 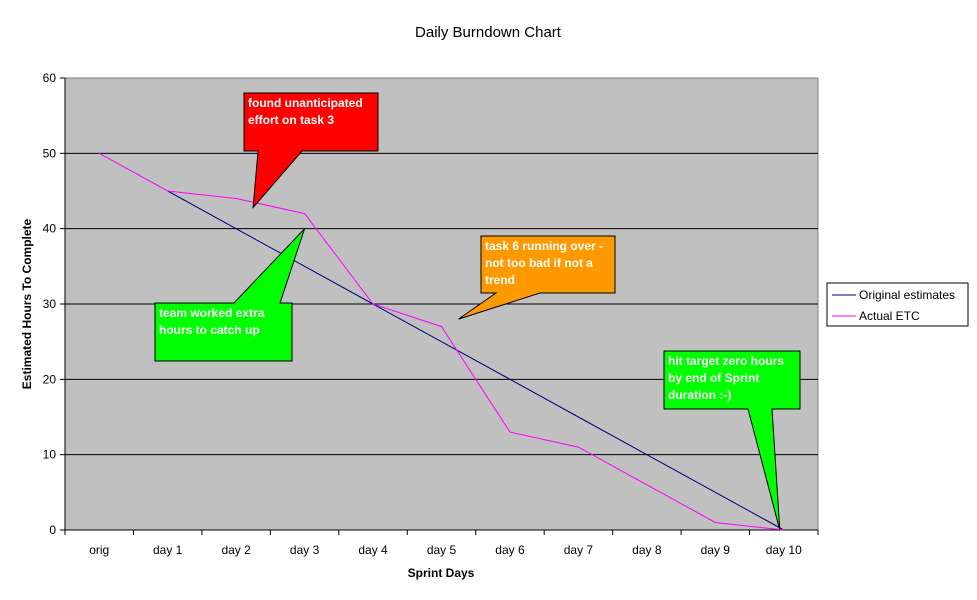 What do you see at coordinates (647, 550) in the screenshot?
I see `x-tick-label: day 8` at bounding box center [647, 550].